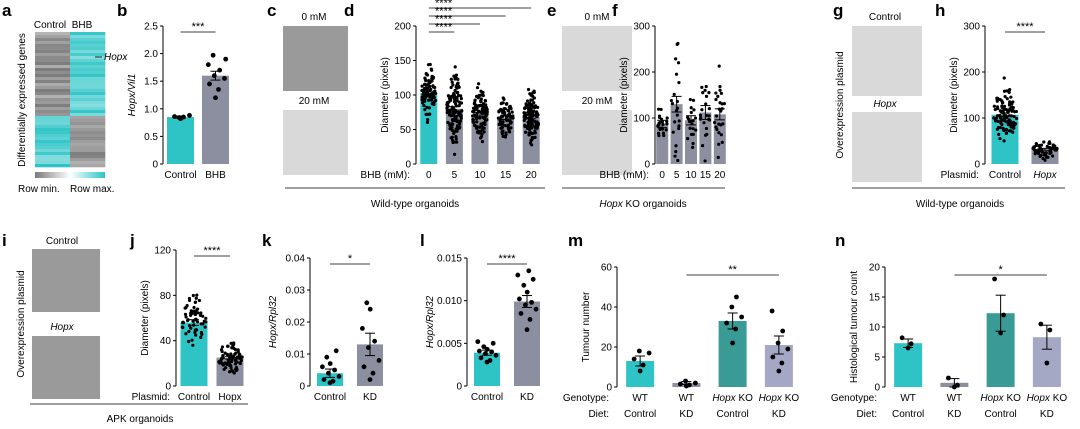 The height and width of the screenshot is (429, 1080). I want to click on x-tick-label: 0, so click(662, 175).